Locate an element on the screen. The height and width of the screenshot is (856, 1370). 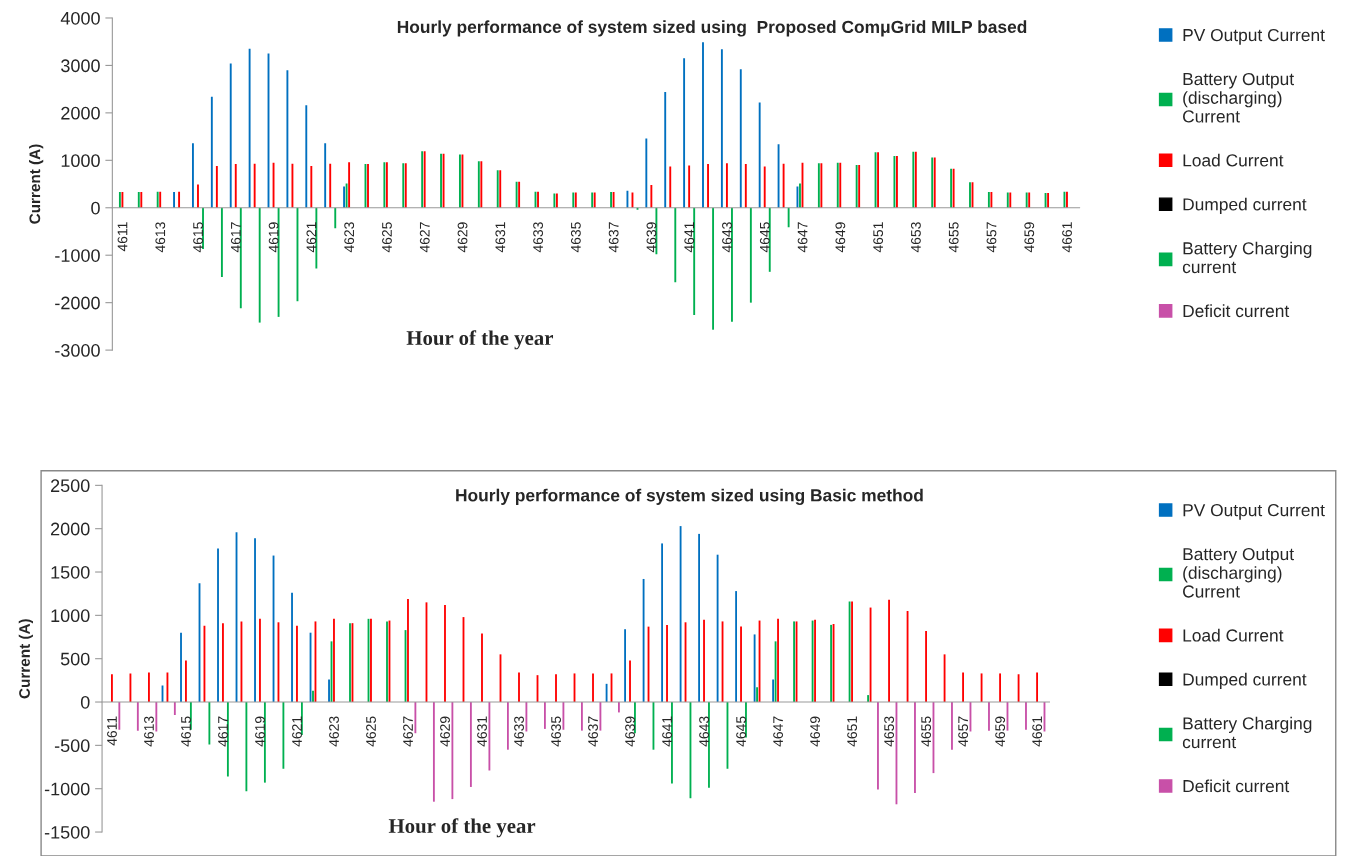
chart-title: Hourly performance of system sized using Proposed ComμGrid MILP based is located at coordinates (712, 28).